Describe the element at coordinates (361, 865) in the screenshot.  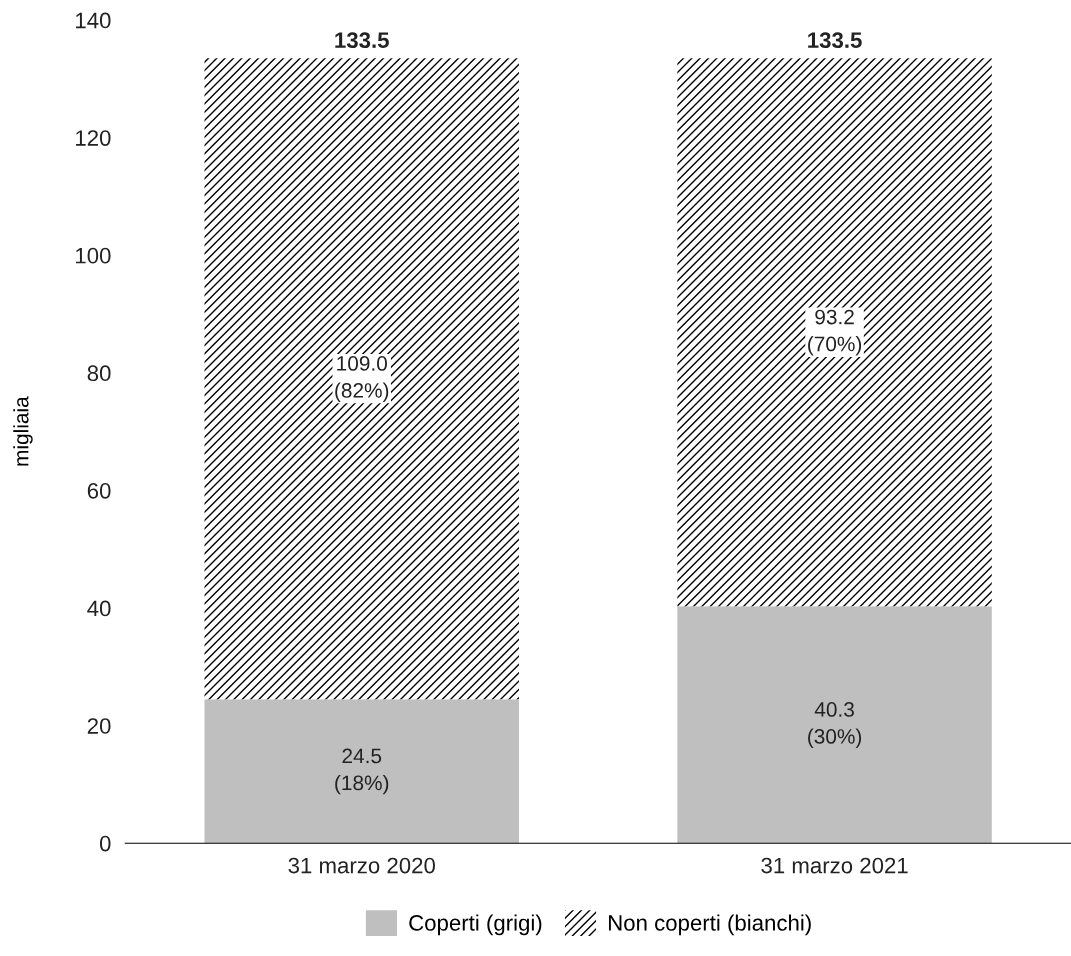
I see `x-tick-label: 31 marzo 2020` at that location.